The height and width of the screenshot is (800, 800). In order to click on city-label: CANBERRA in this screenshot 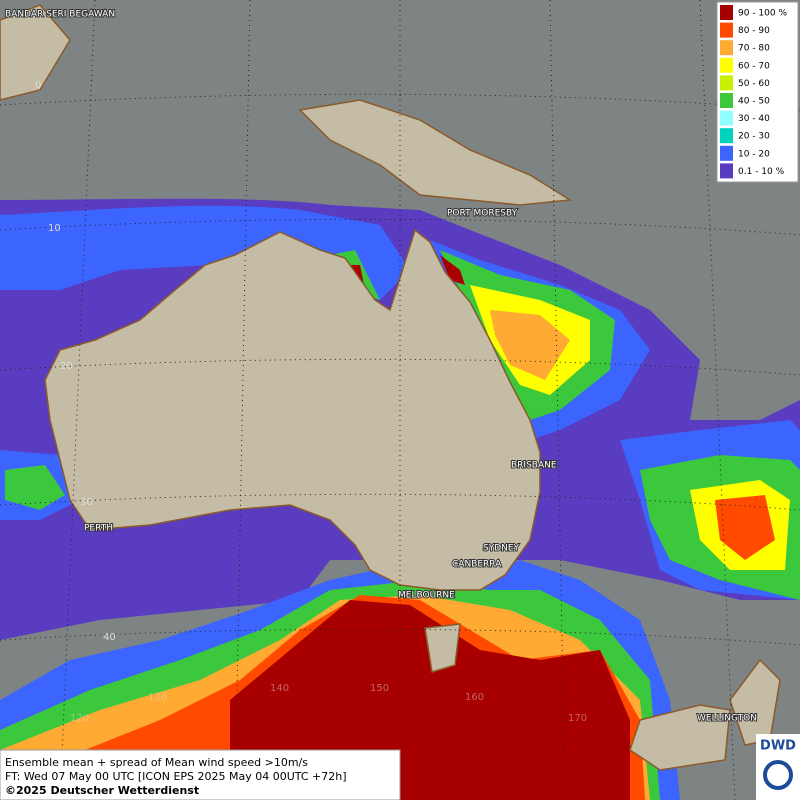, I will do `click(477, 565)`.